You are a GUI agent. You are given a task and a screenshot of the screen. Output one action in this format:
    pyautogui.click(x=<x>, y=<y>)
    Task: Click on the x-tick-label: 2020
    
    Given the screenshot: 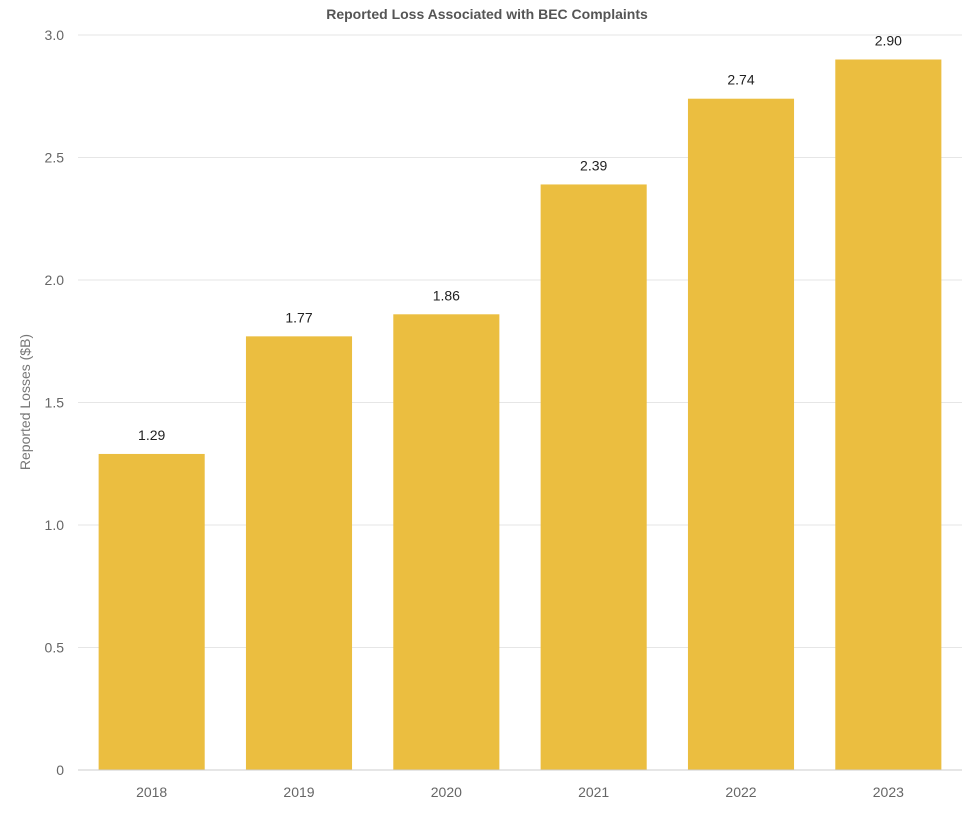 What is the action you would take?
    pyautogui.click(x=446, y=792)
    